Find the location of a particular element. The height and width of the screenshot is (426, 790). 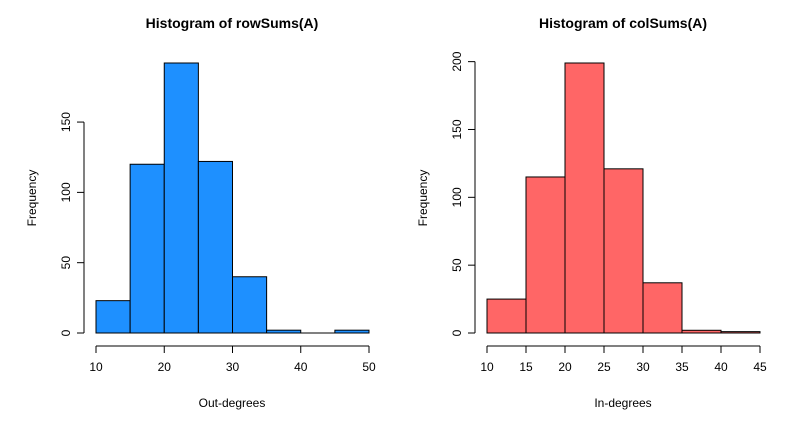

chart-title: Histogram of rowSums(A) is located at coordinates (232, 23).